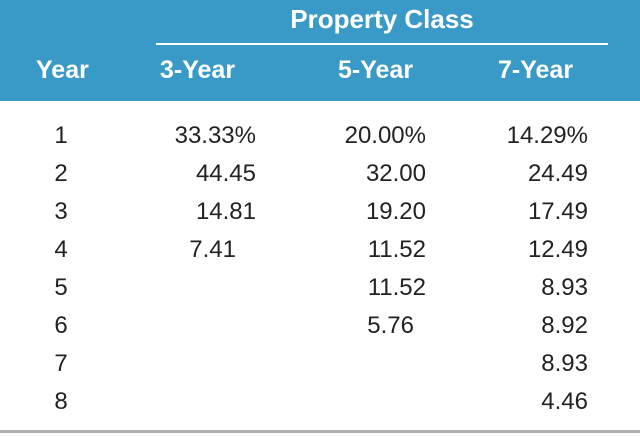 The height and width of the screenshot is (438, 640). I want to click on cell-year: 4, so click(61, 249).